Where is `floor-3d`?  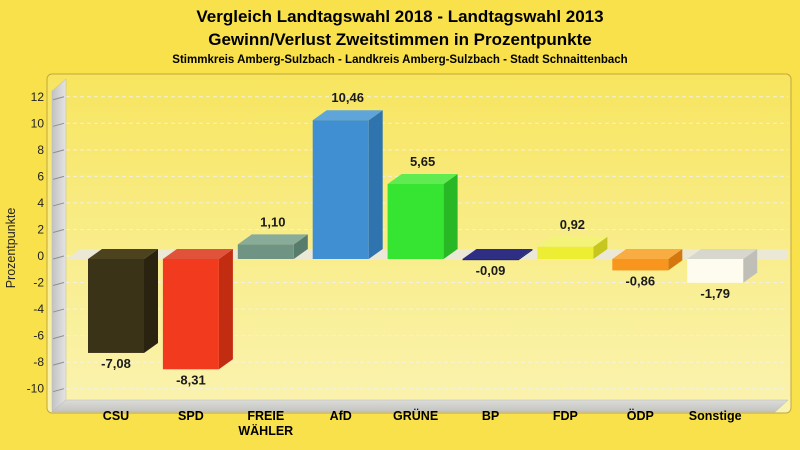
floor-3d is located at coordinates (420, 406).